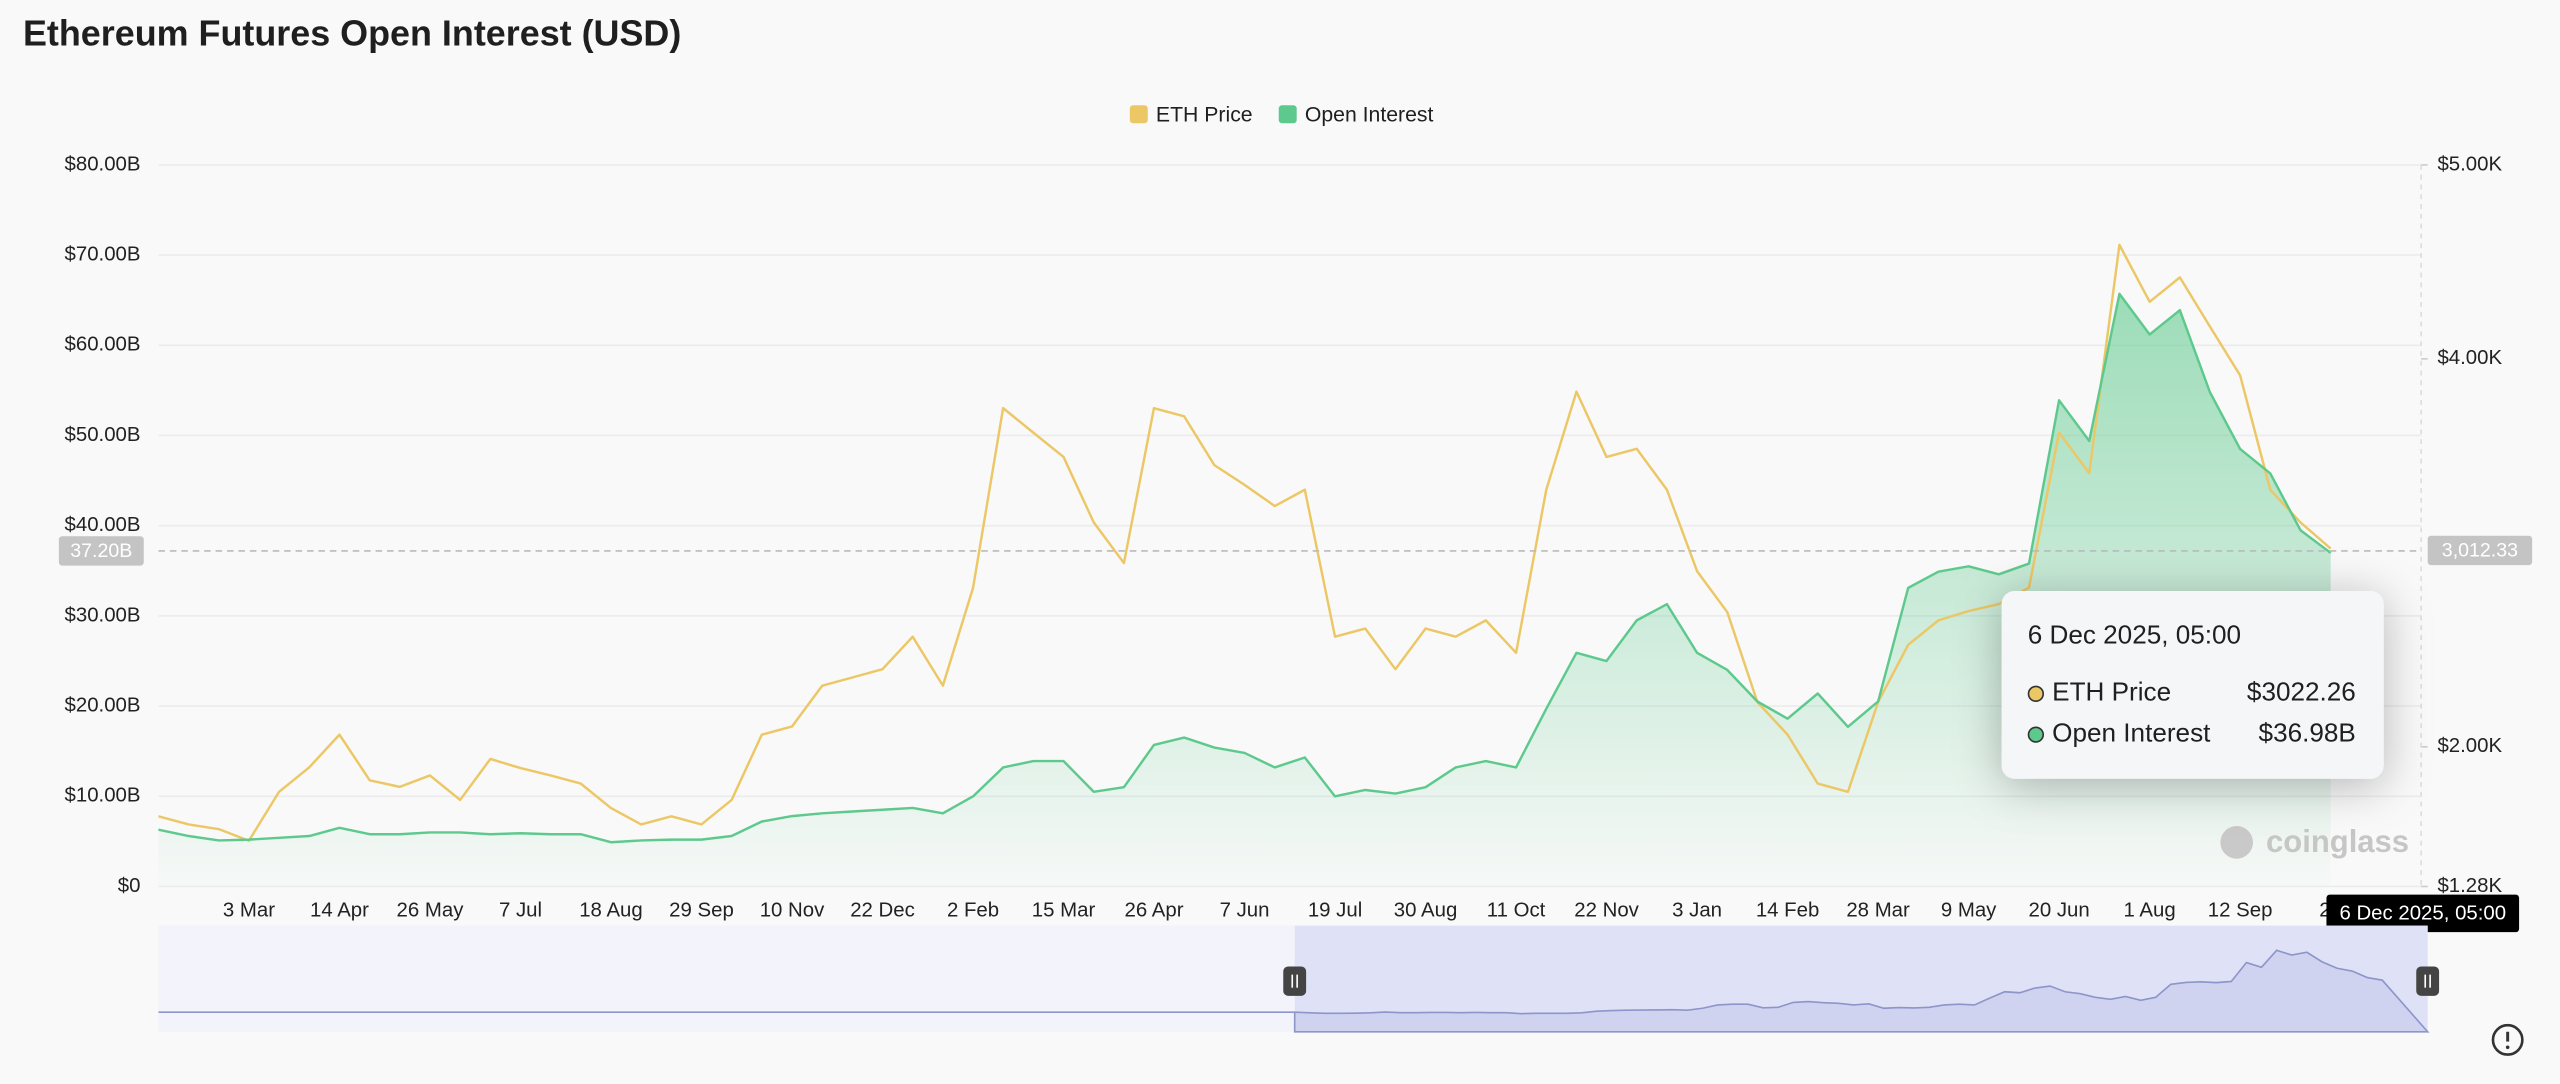  I want to click on x-tick-label: 9 May, so click(1969, 910).